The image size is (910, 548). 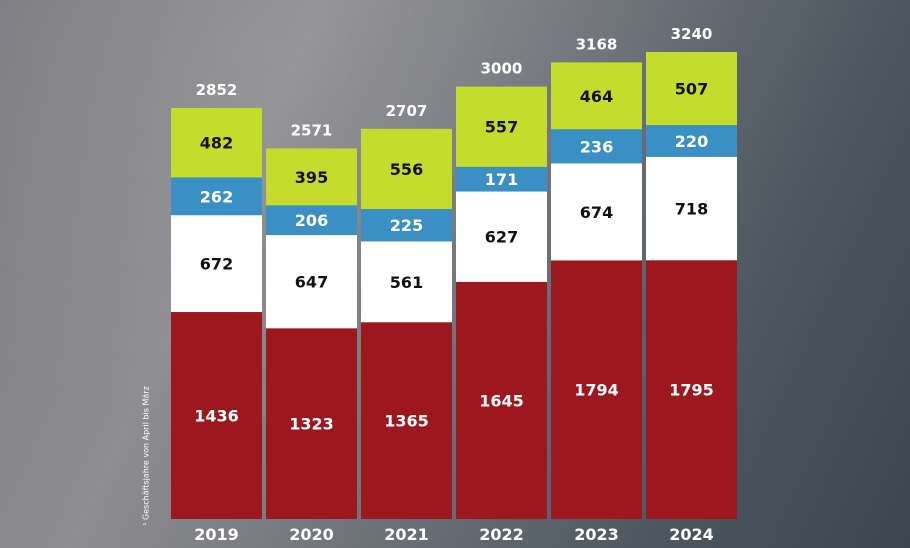 What do you see at coordinates (216, 534) in the screenshot?
I see `year-label-2019: 2019` at bounding box center [216, 534].